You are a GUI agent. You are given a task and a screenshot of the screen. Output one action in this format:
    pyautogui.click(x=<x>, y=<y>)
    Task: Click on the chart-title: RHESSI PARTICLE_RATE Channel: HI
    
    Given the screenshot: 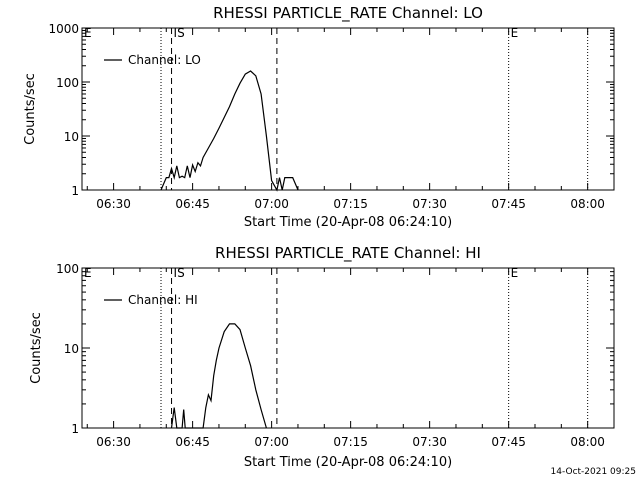 What is the action you would take?
    pyautogui.click(x=348, y=253)
    